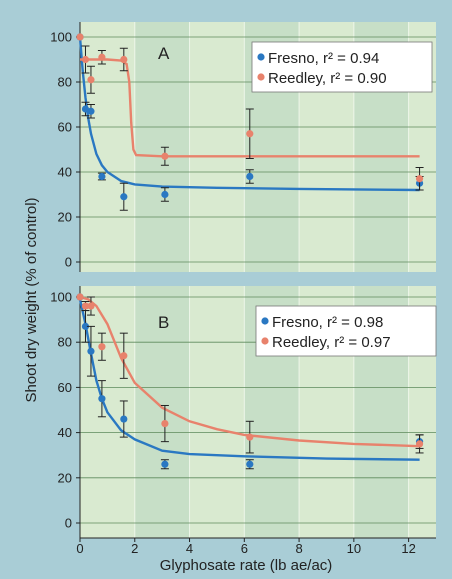  What do you see at coordinates (323, 58) in the screenshot?
I see `legend-label: Fresno, r² = 0.94` at bounding box center [323, 58].